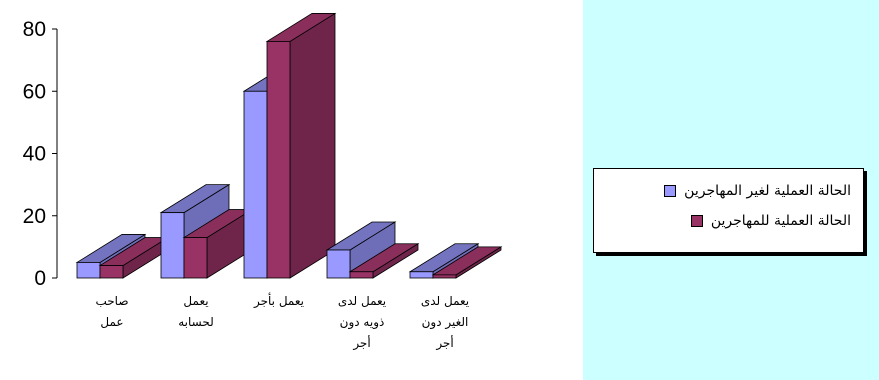 The height and width of the screenshot is (380, 879). I want to click on category-label-line: يعمل, so click(195, 301).